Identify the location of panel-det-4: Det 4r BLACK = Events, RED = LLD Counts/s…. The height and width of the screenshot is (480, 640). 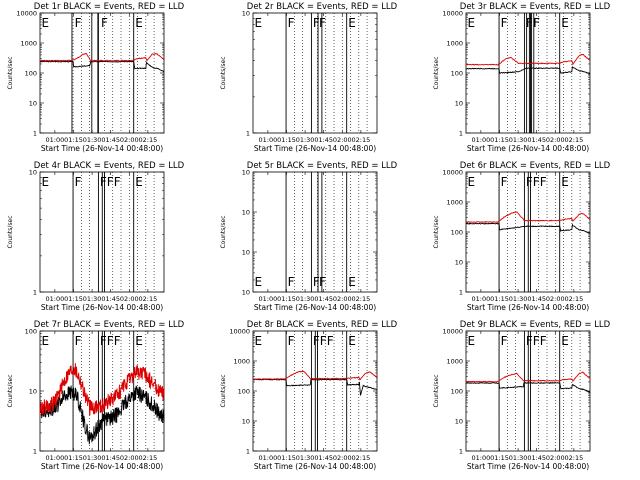
(96, 236).